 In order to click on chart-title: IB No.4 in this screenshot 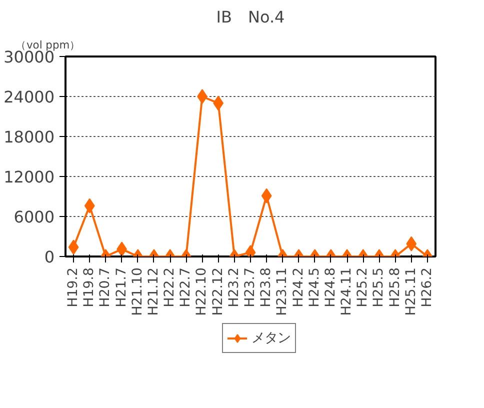, I will do `click(250, 17)`.